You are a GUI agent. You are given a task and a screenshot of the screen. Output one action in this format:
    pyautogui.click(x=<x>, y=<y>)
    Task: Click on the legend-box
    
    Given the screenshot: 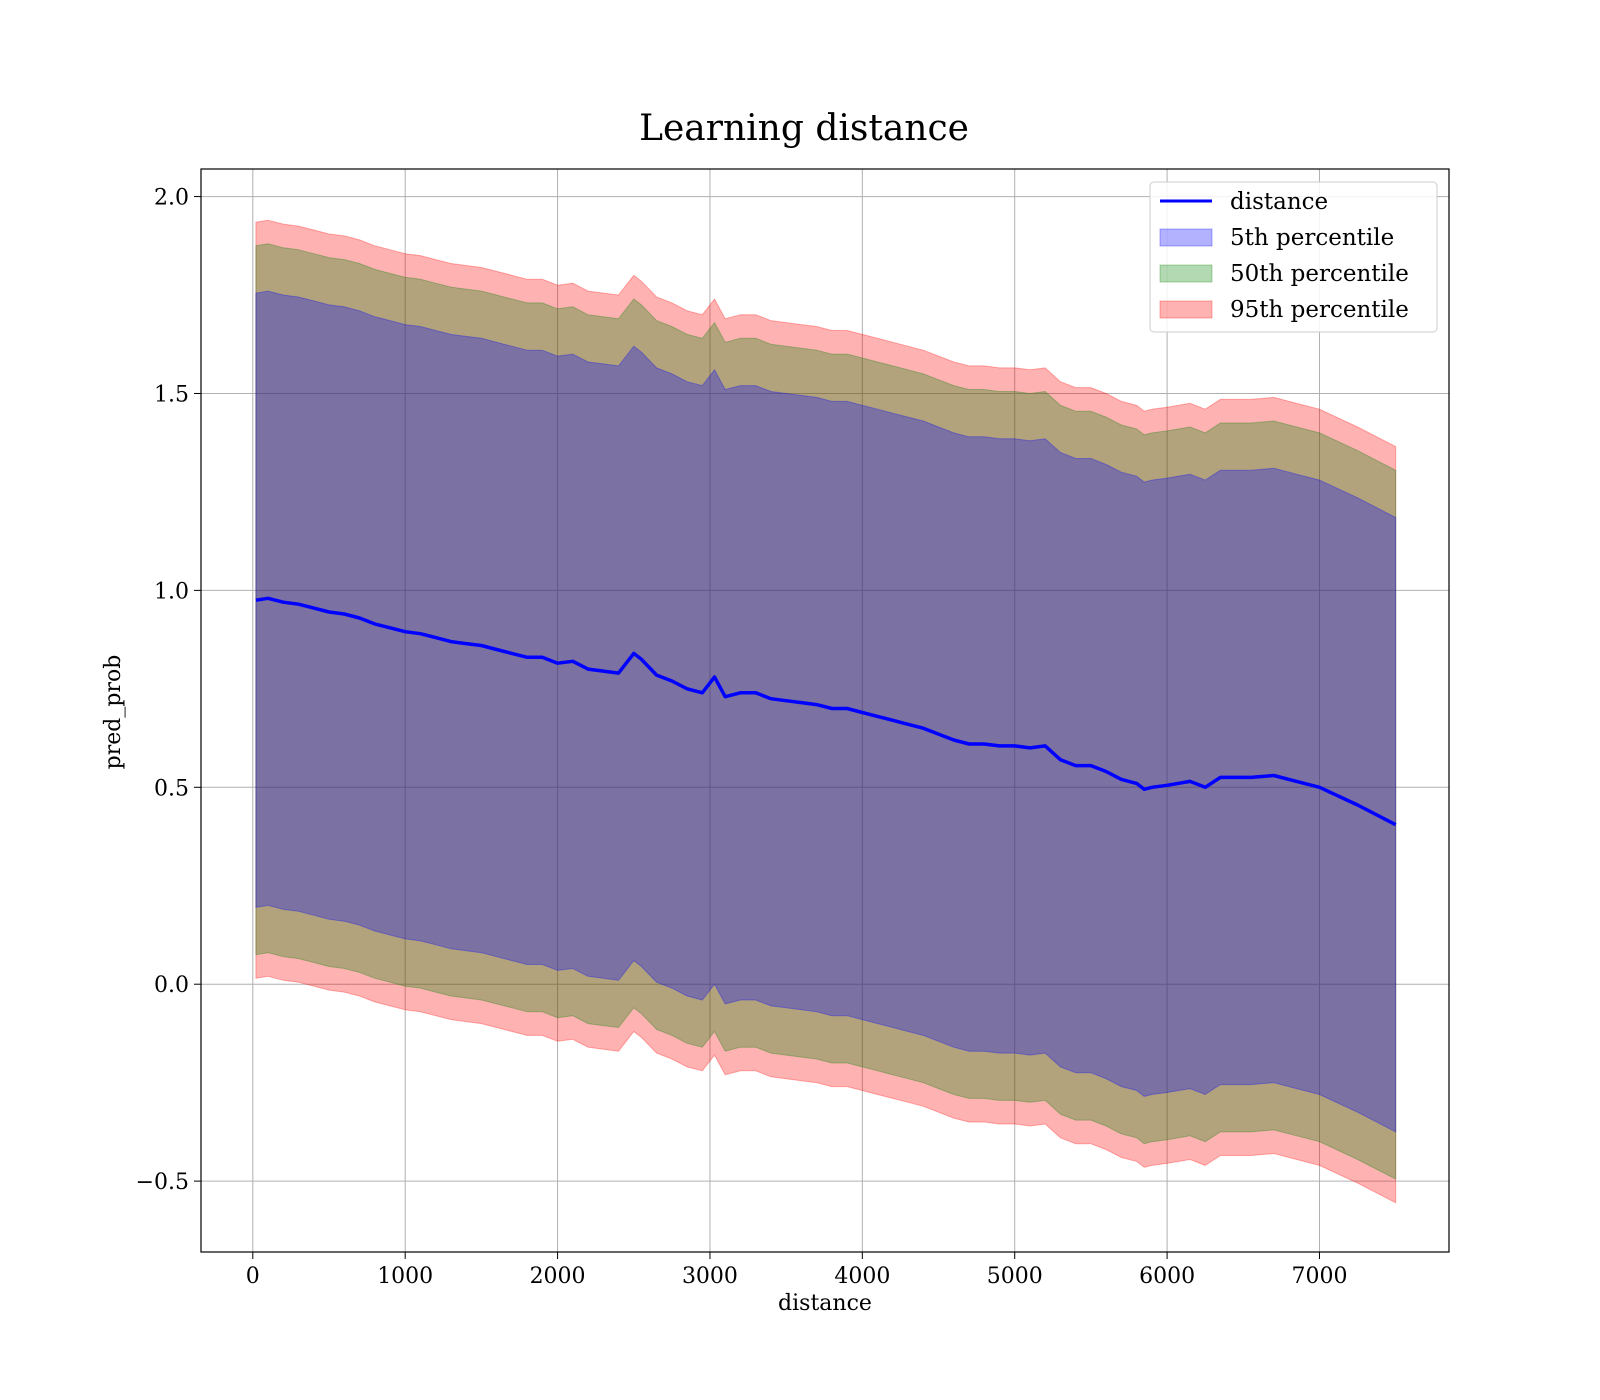 What is the action you would take?
    pyautogui.click(x=1293, y=257)
    